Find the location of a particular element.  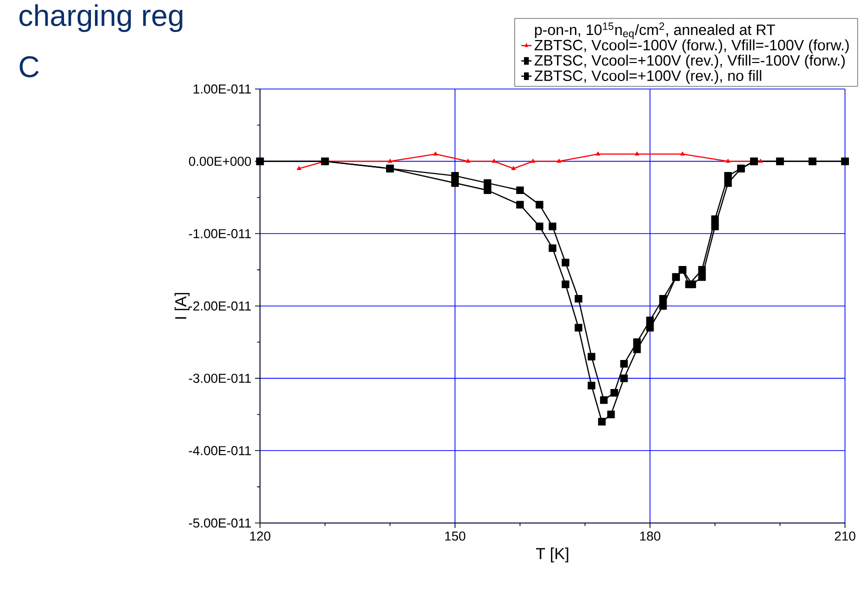

y-tick-label: -1.00E-011 is located at coordinates (219, 233).